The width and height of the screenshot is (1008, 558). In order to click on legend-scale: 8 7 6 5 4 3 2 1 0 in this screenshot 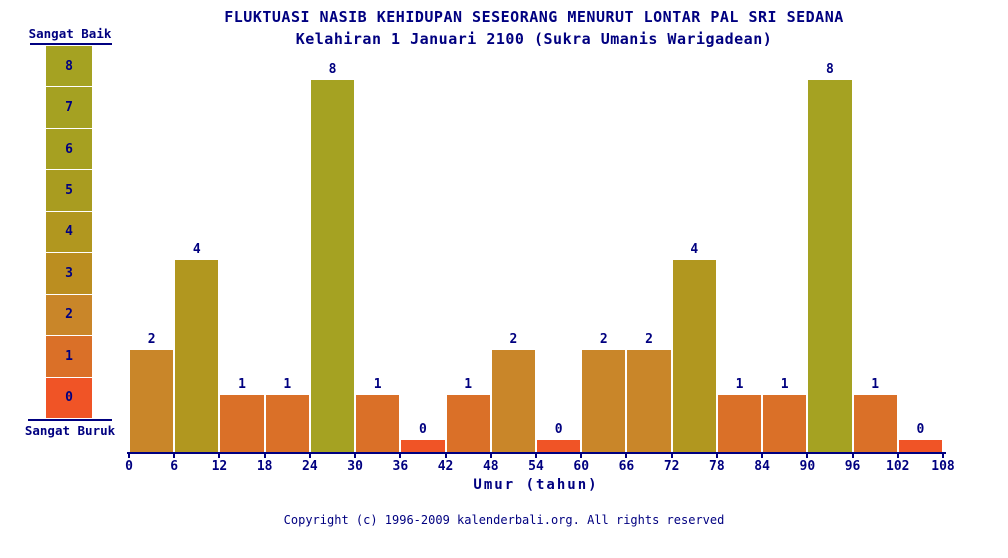, I will do `click(69, 232)`.